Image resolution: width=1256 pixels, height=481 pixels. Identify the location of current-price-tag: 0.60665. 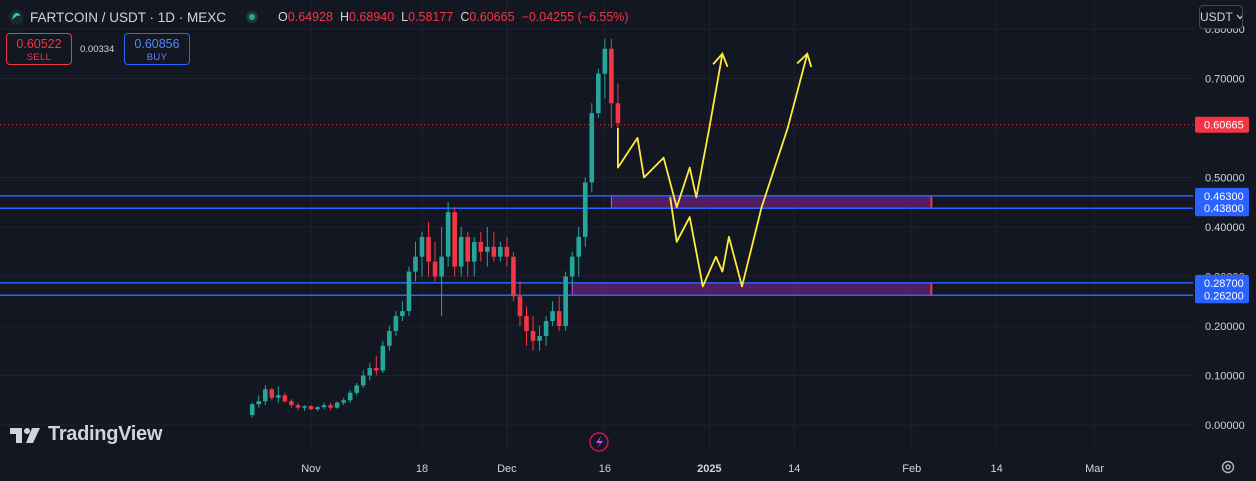
(1224, 126).